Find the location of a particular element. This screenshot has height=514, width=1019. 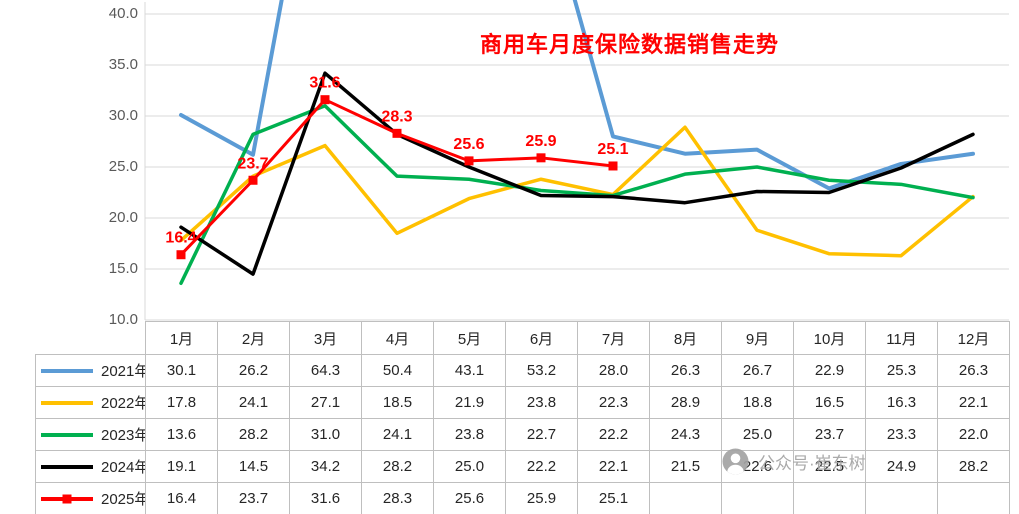

table-header-row: 1月 2月 3月 4月 5月 6月 7月 8月 9月 10月 11月 12月 is located at coordinates (523, 338).